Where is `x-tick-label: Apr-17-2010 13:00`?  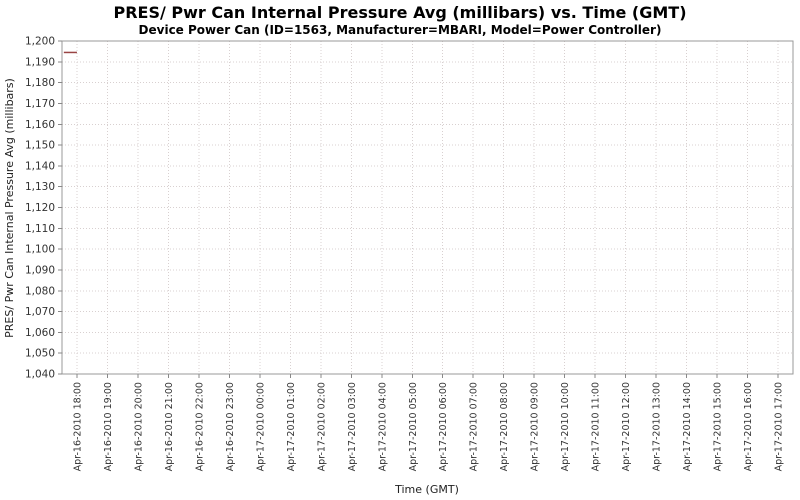 x-tick-label: Apr-17-2010 13:00 is located at coordinates (657, 426).